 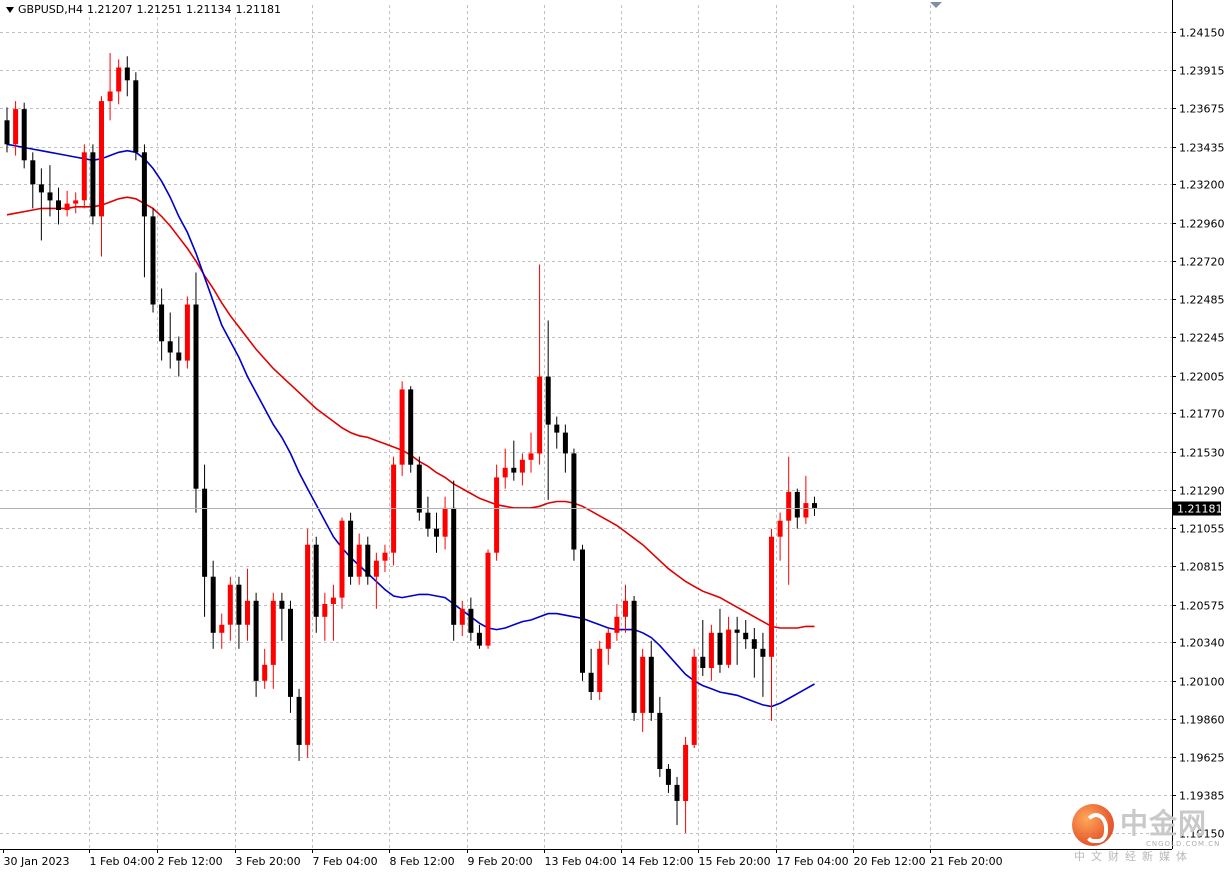 What do you see at coordinates (967, 861) in the screenshot?
I see `x-tick-label: 21 Feb 20:00` at bounding box center [967, 861].